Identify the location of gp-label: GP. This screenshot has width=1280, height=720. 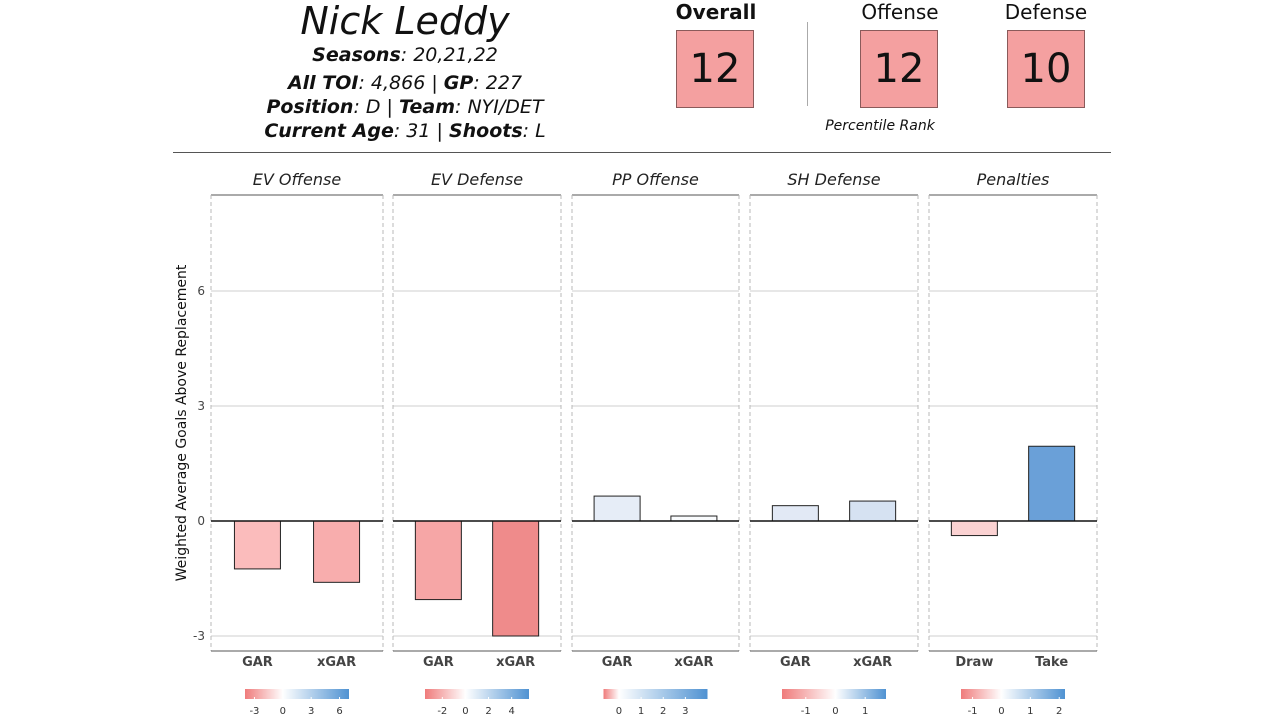
(458, 83).